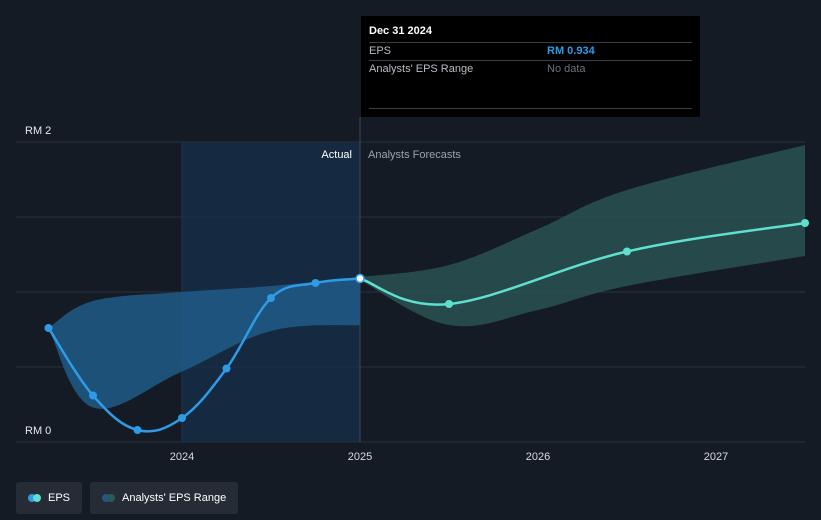 The height and width of the screenshot is (520, 821). I want to click on legend-range-label: Analysts' EPS Range, so click(174, 498).